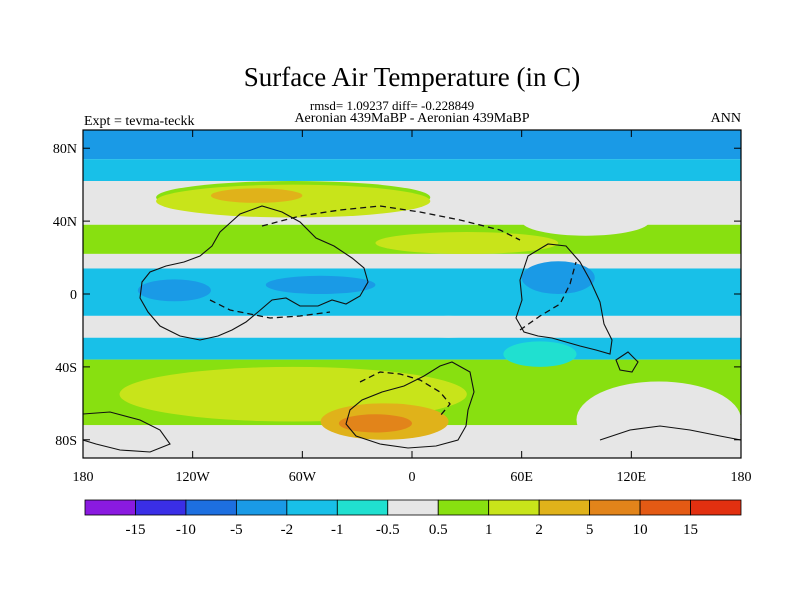  What do you see at coordinates (73, 295) in the screenshot?
I see `y-tick-label: 0` at bounding box center [73, 295].